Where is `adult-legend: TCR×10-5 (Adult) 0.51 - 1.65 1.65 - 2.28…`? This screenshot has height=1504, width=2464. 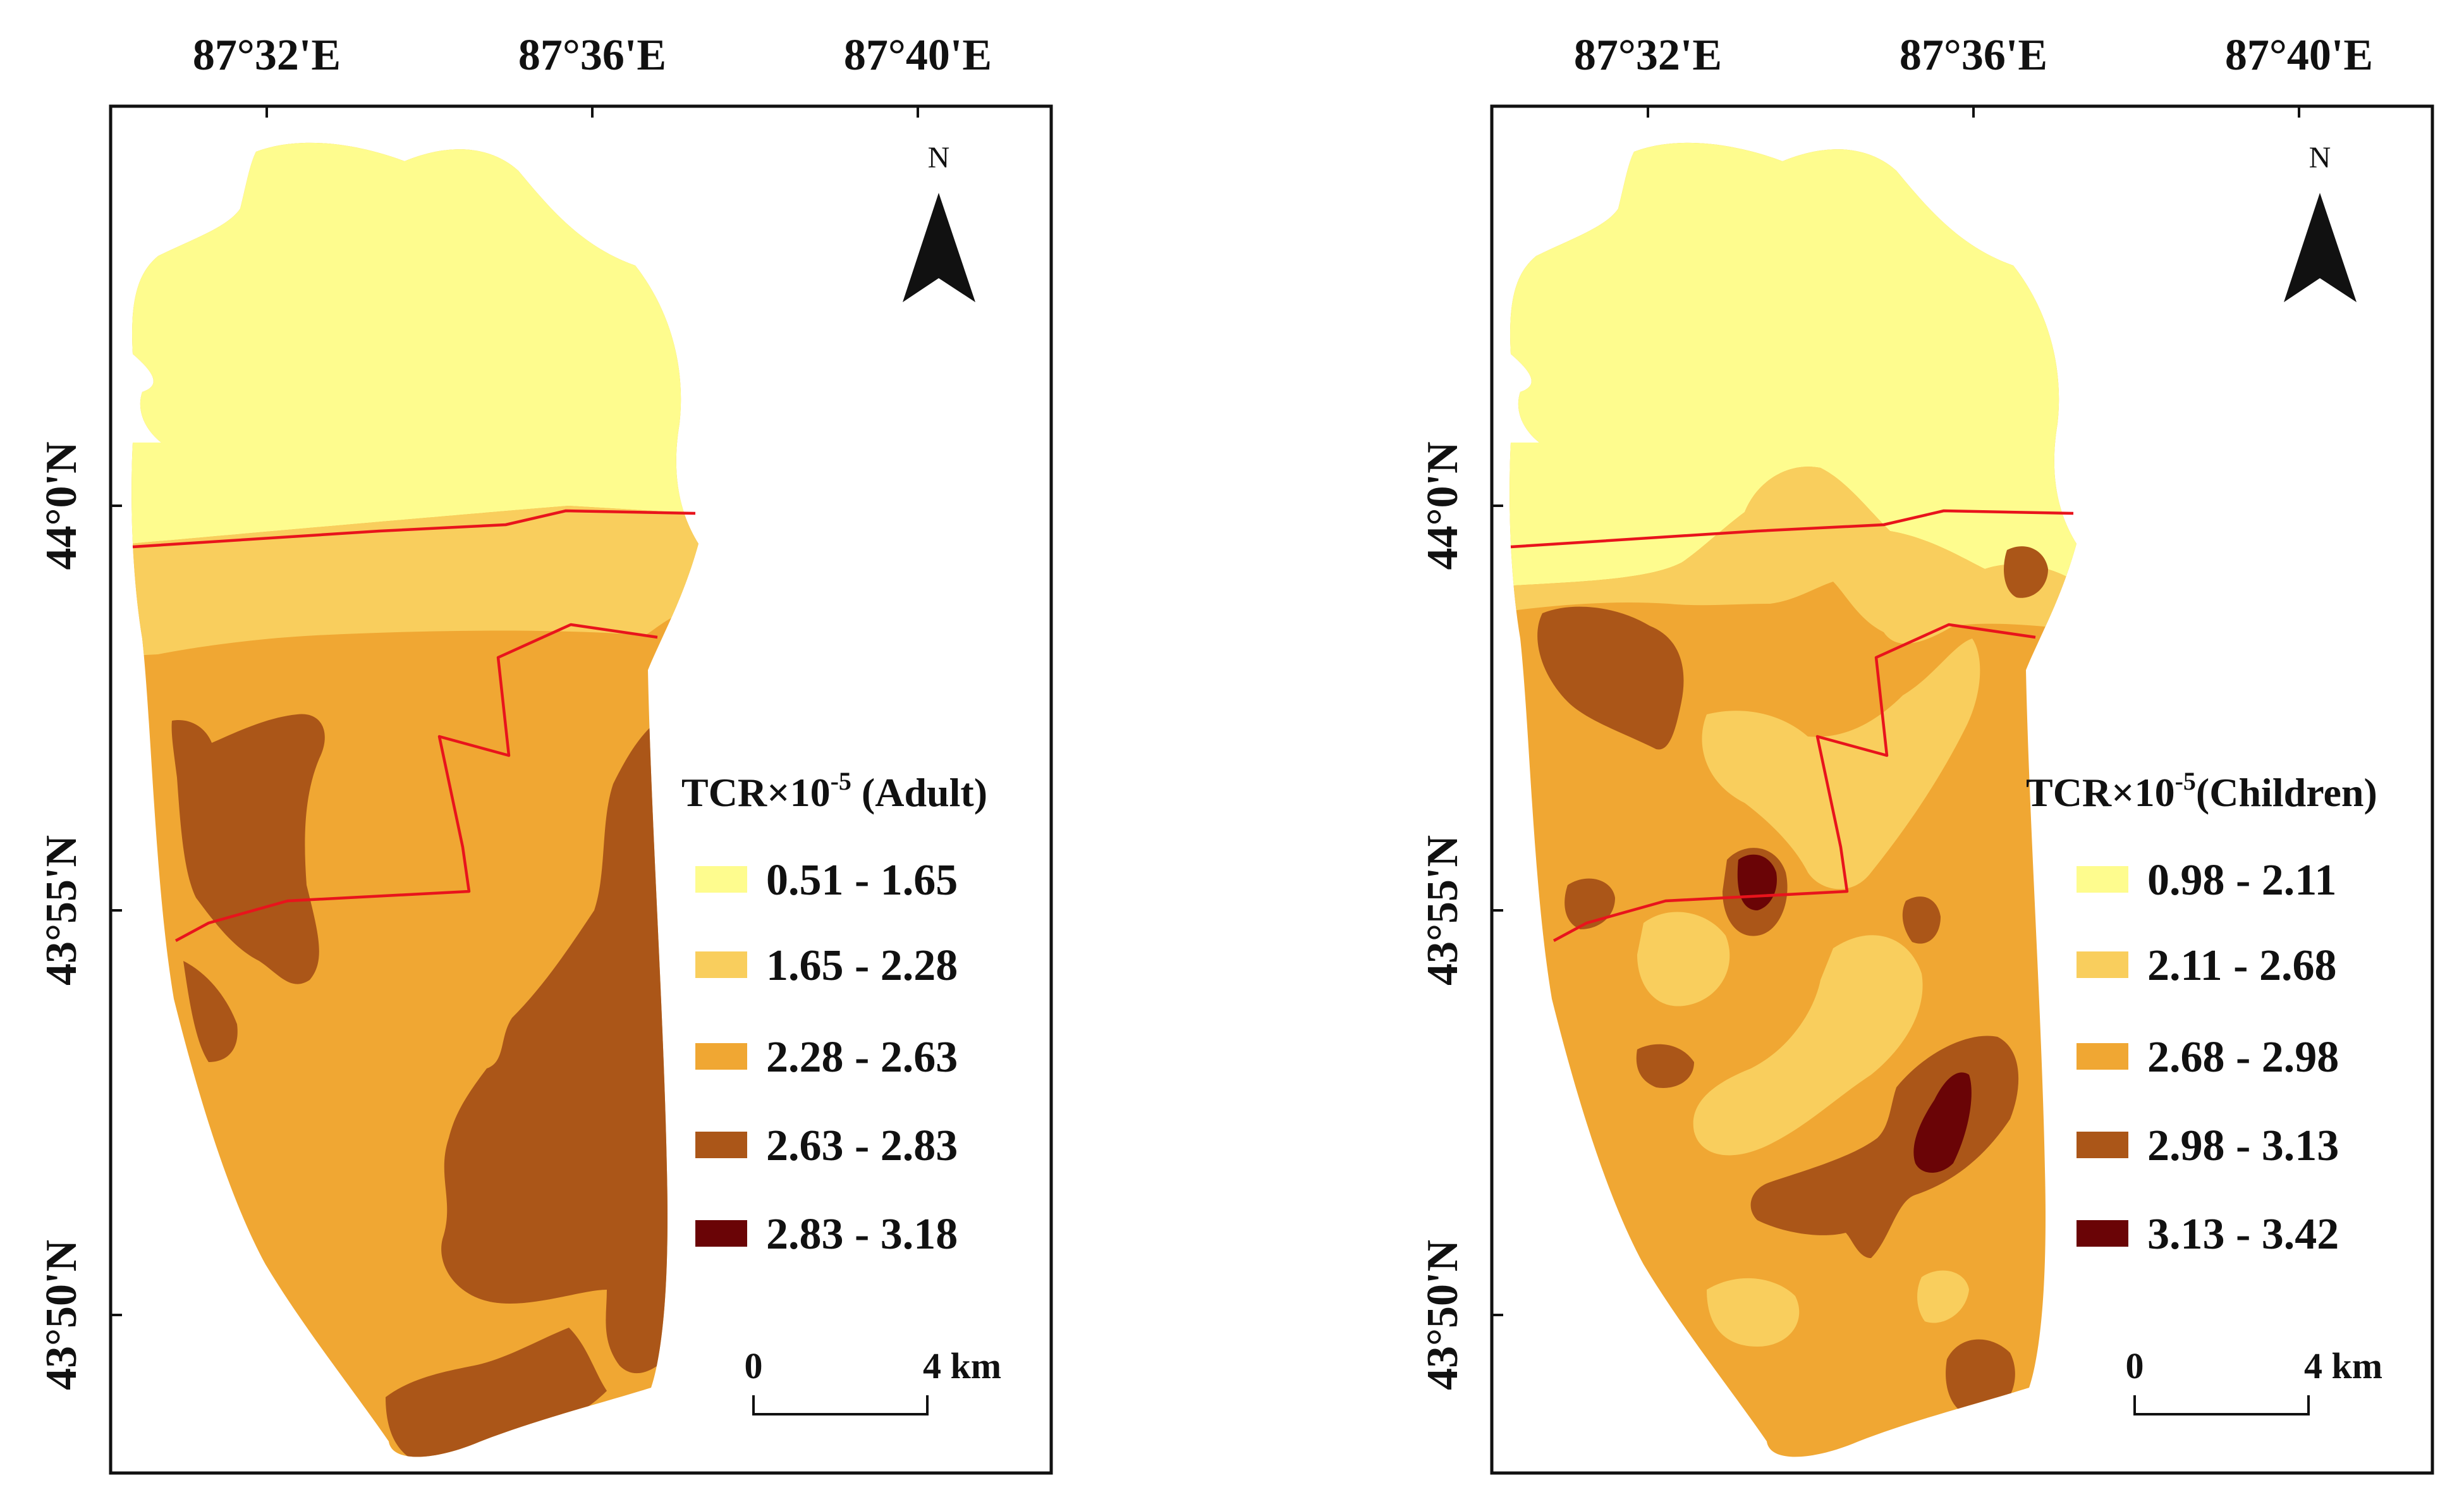 adult-legend: TCR×10-5 (Adult) 0.51 - 1.65 1.65 - 2.28… is located at coordinates (834, 1013).